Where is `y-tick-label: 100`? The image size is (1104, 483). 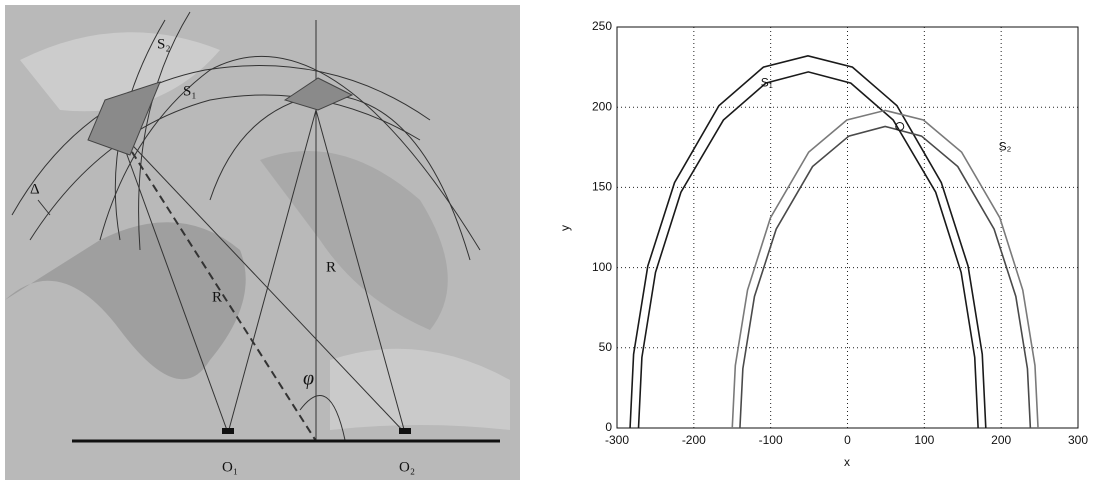
y-tick-label: 100 is located at coordinates (602, 267).